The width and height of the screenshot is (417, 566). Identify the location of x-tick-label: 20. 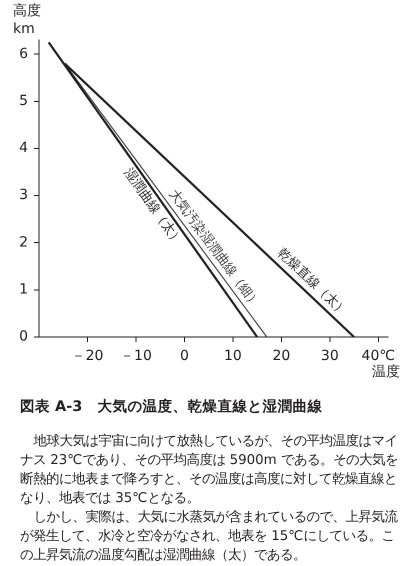
(281, 356).